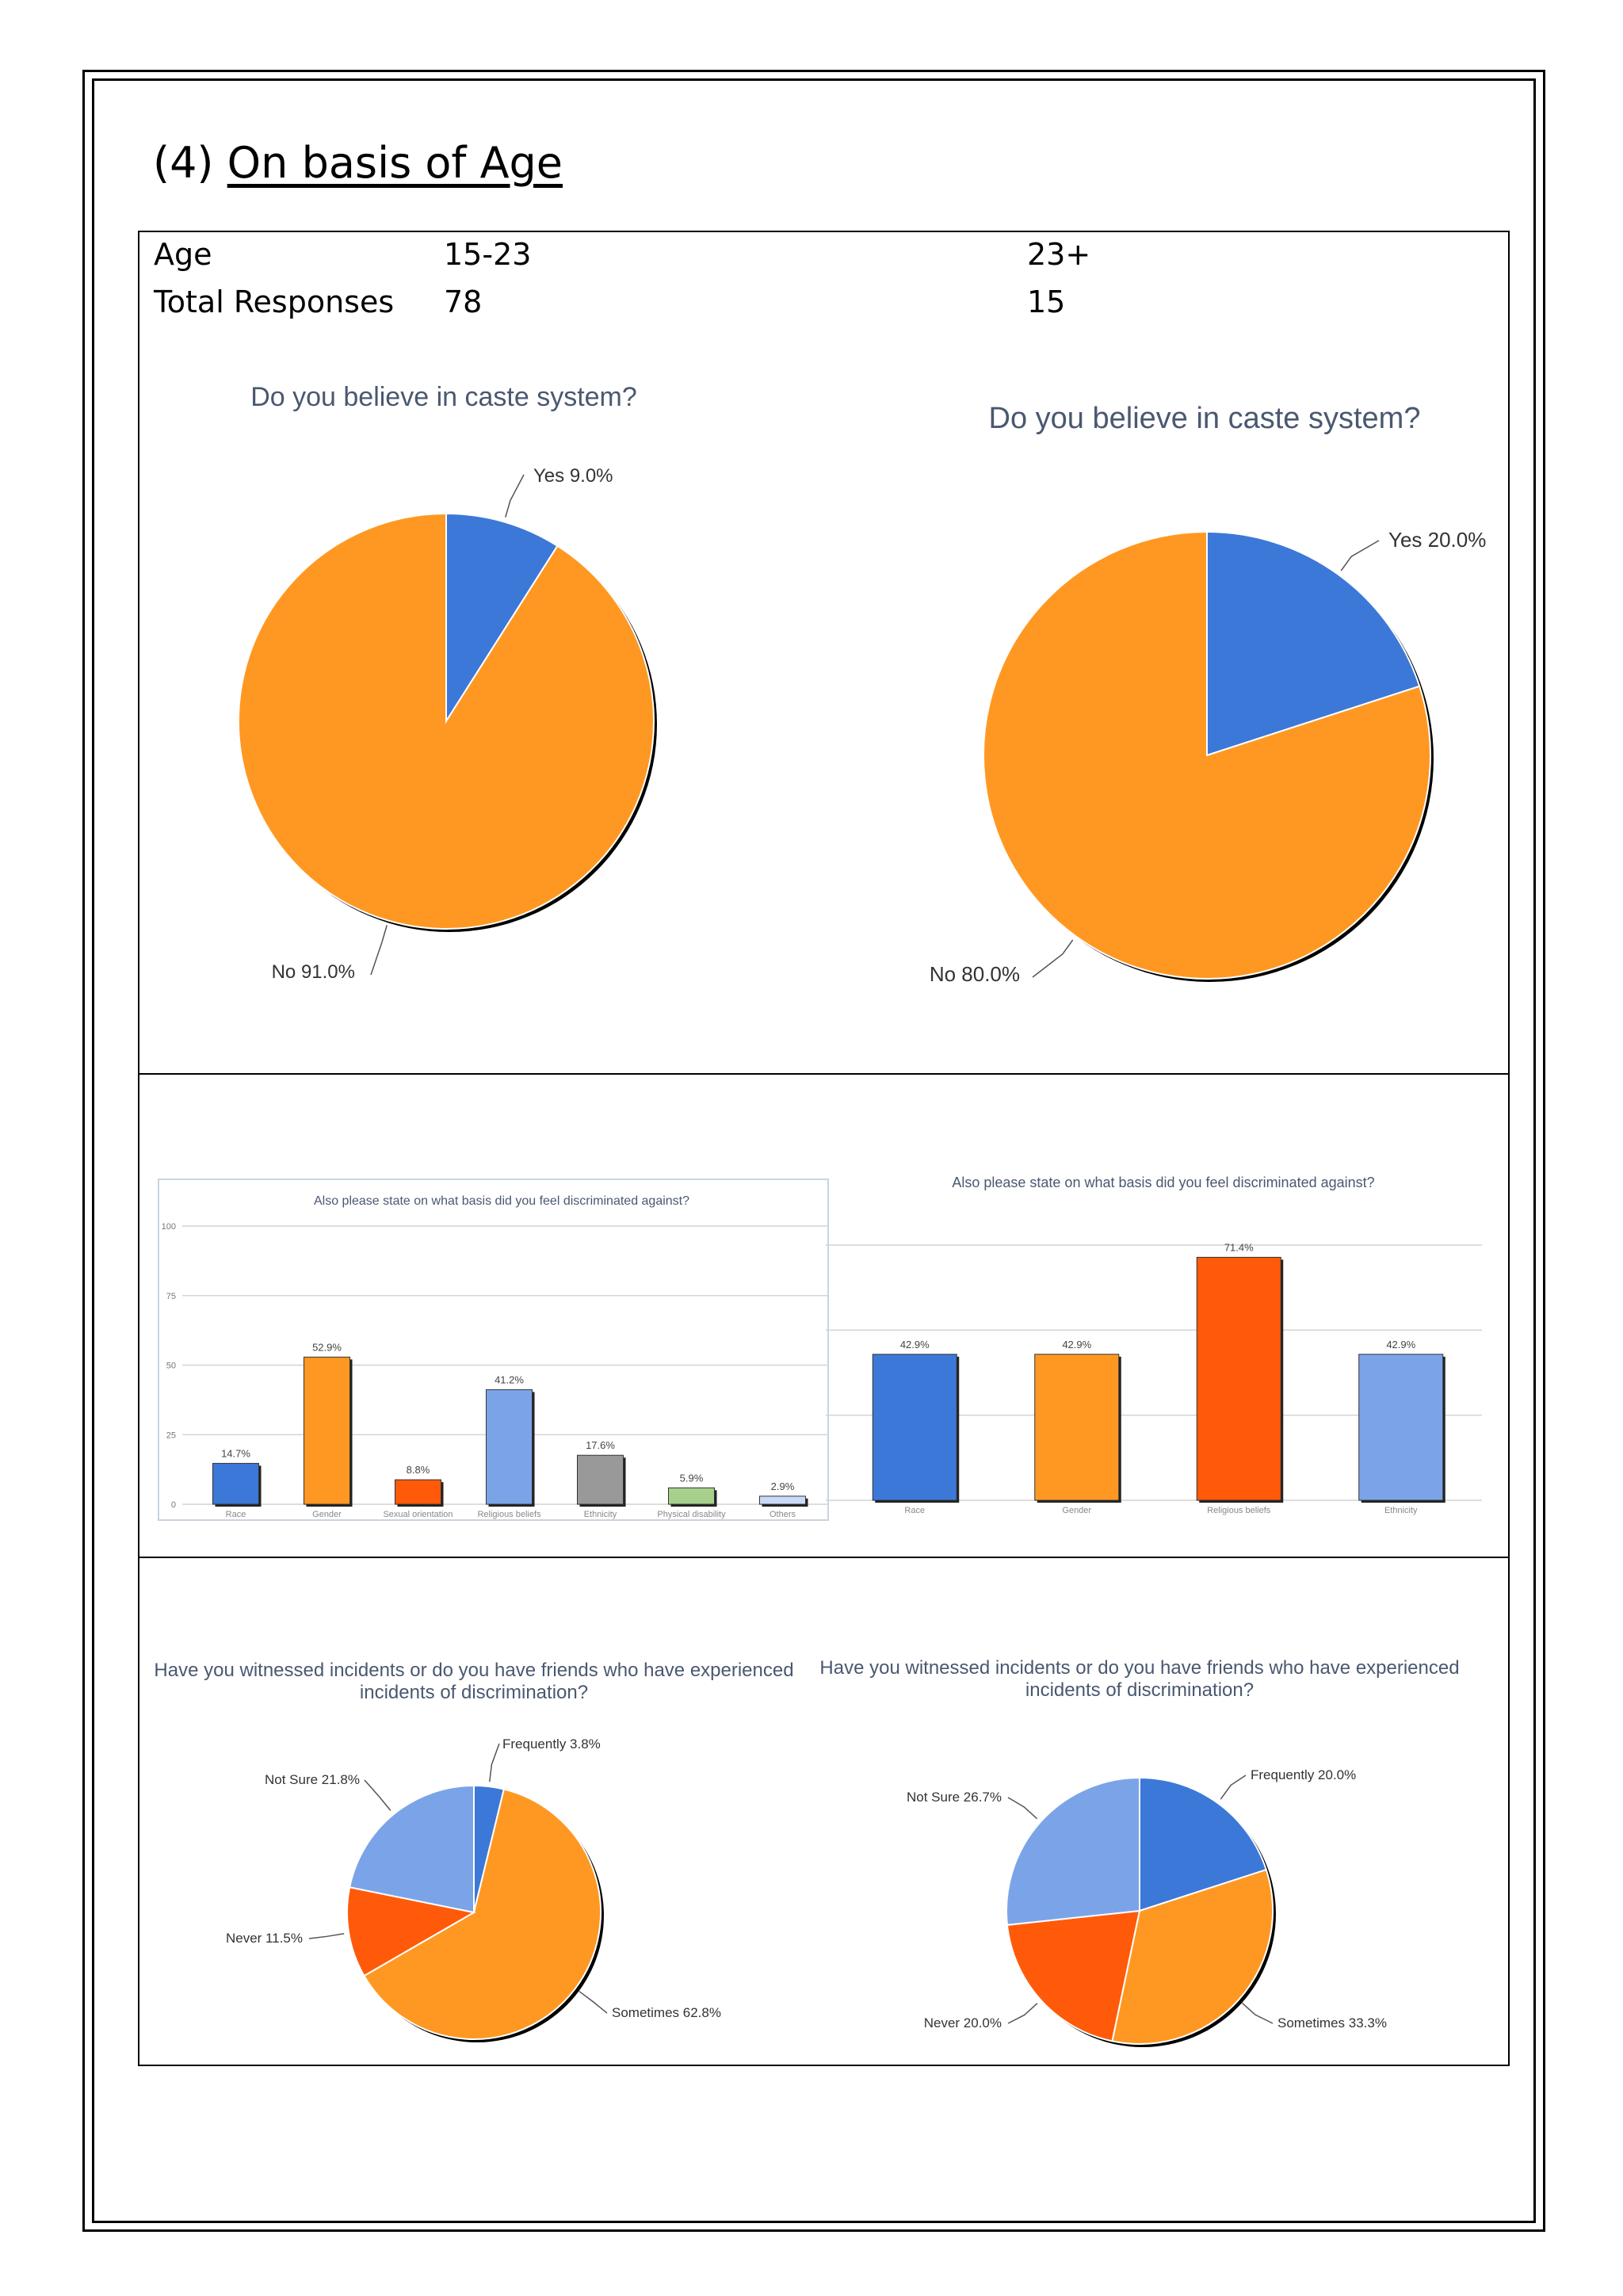 This screenshot has height=2296, width=1623. Describe the element at coordinates (327, 1347) in the screenshot. I see `bar1-value-label: 52.9%` at that location.